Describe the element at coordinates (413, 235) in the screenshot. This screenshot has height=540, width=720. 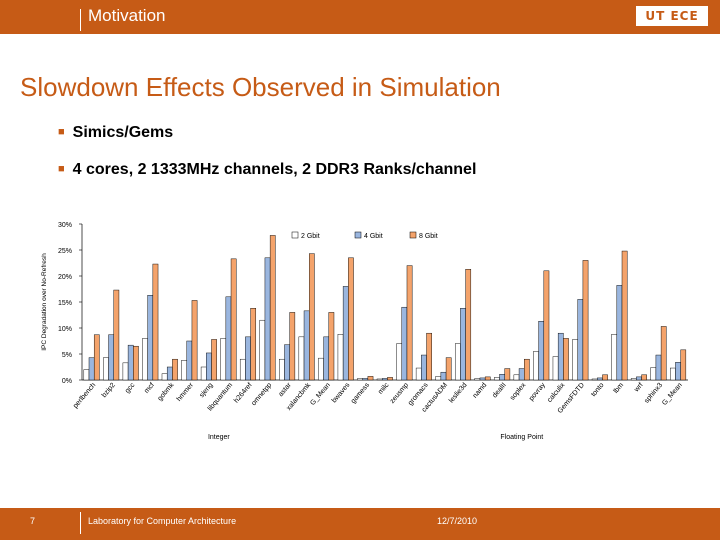
I see `legend-swatch` at that location.